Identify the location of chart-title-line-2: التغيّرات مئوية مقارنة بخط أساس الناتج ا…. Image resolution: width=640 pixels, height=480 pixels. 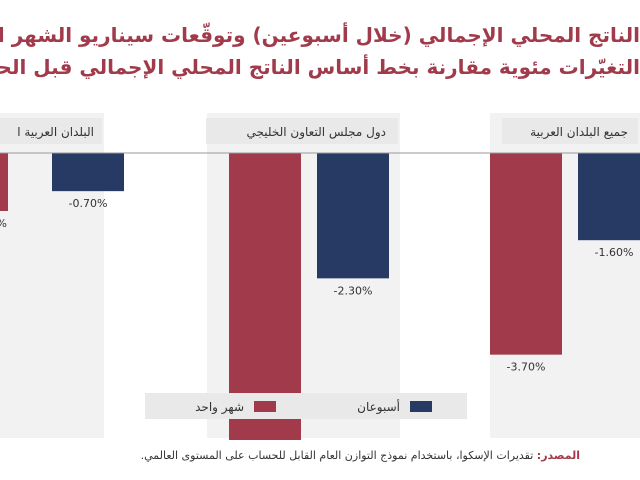
(320, 67).